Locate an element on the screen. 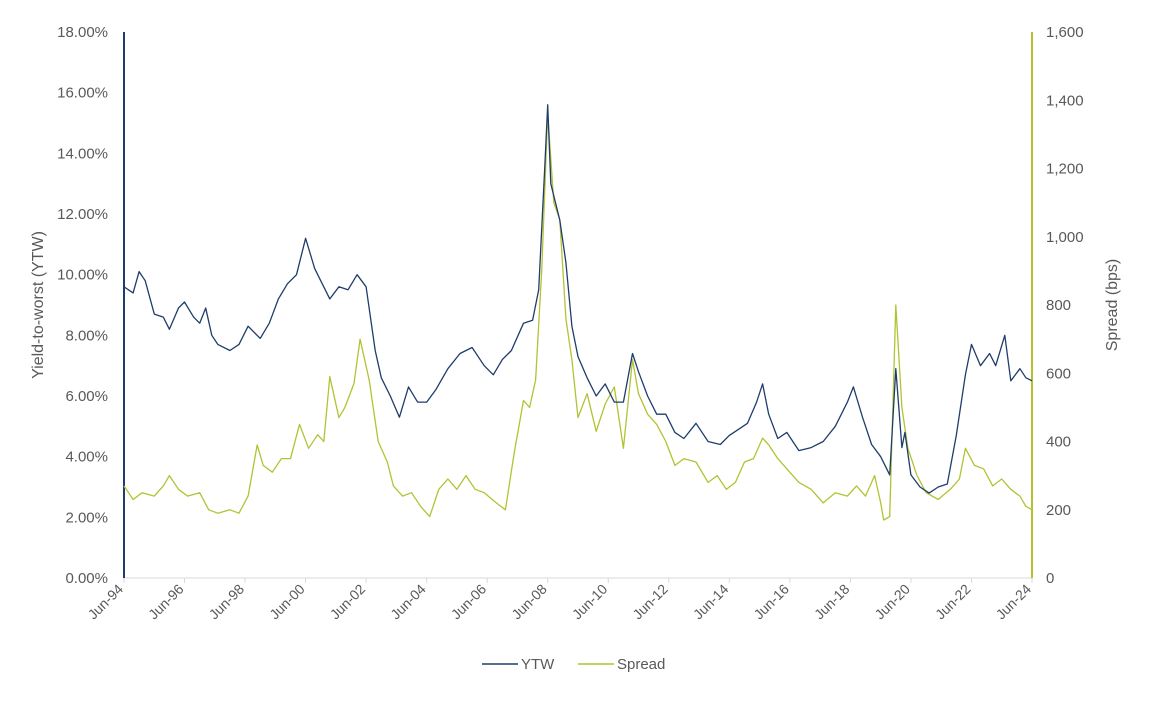 The width and height of the screenshot is (1172, 702). right-tick-label: 1,400 is located at coordinates (1065, 100).